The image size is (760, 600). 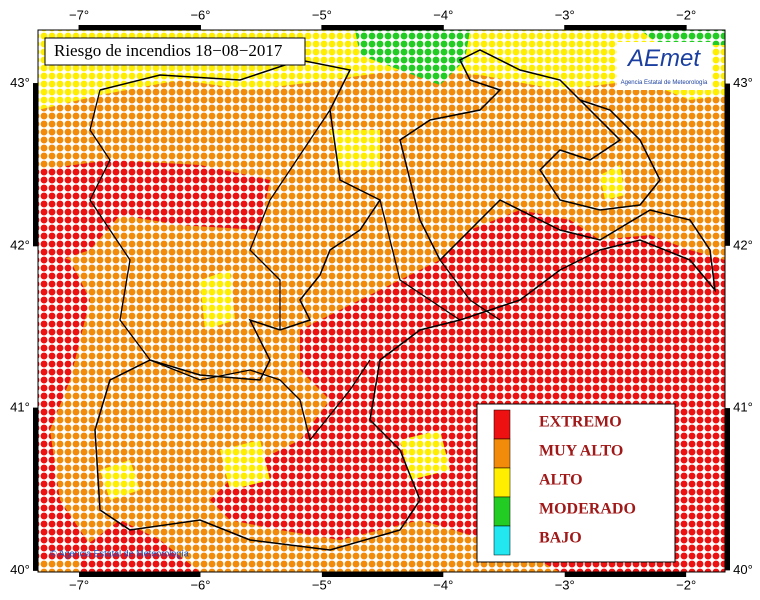 I want to click on legend-label: MODERADO, so click(x=587, y=509).